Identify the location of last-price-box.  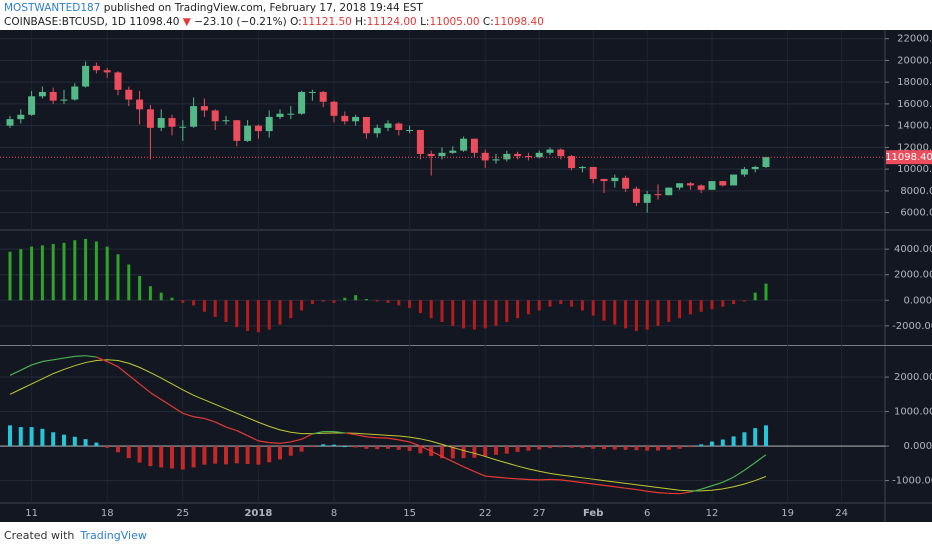
(909, 157).